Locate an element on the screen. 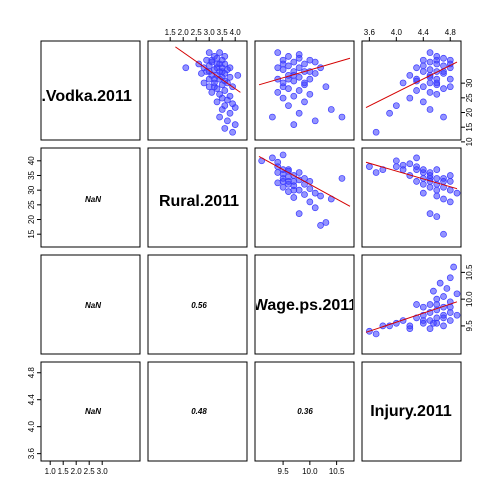 The width and height of the screenshot is (504, 504). top-tick-label-c2-1: 2.0 is located at coordinates (184, 32).